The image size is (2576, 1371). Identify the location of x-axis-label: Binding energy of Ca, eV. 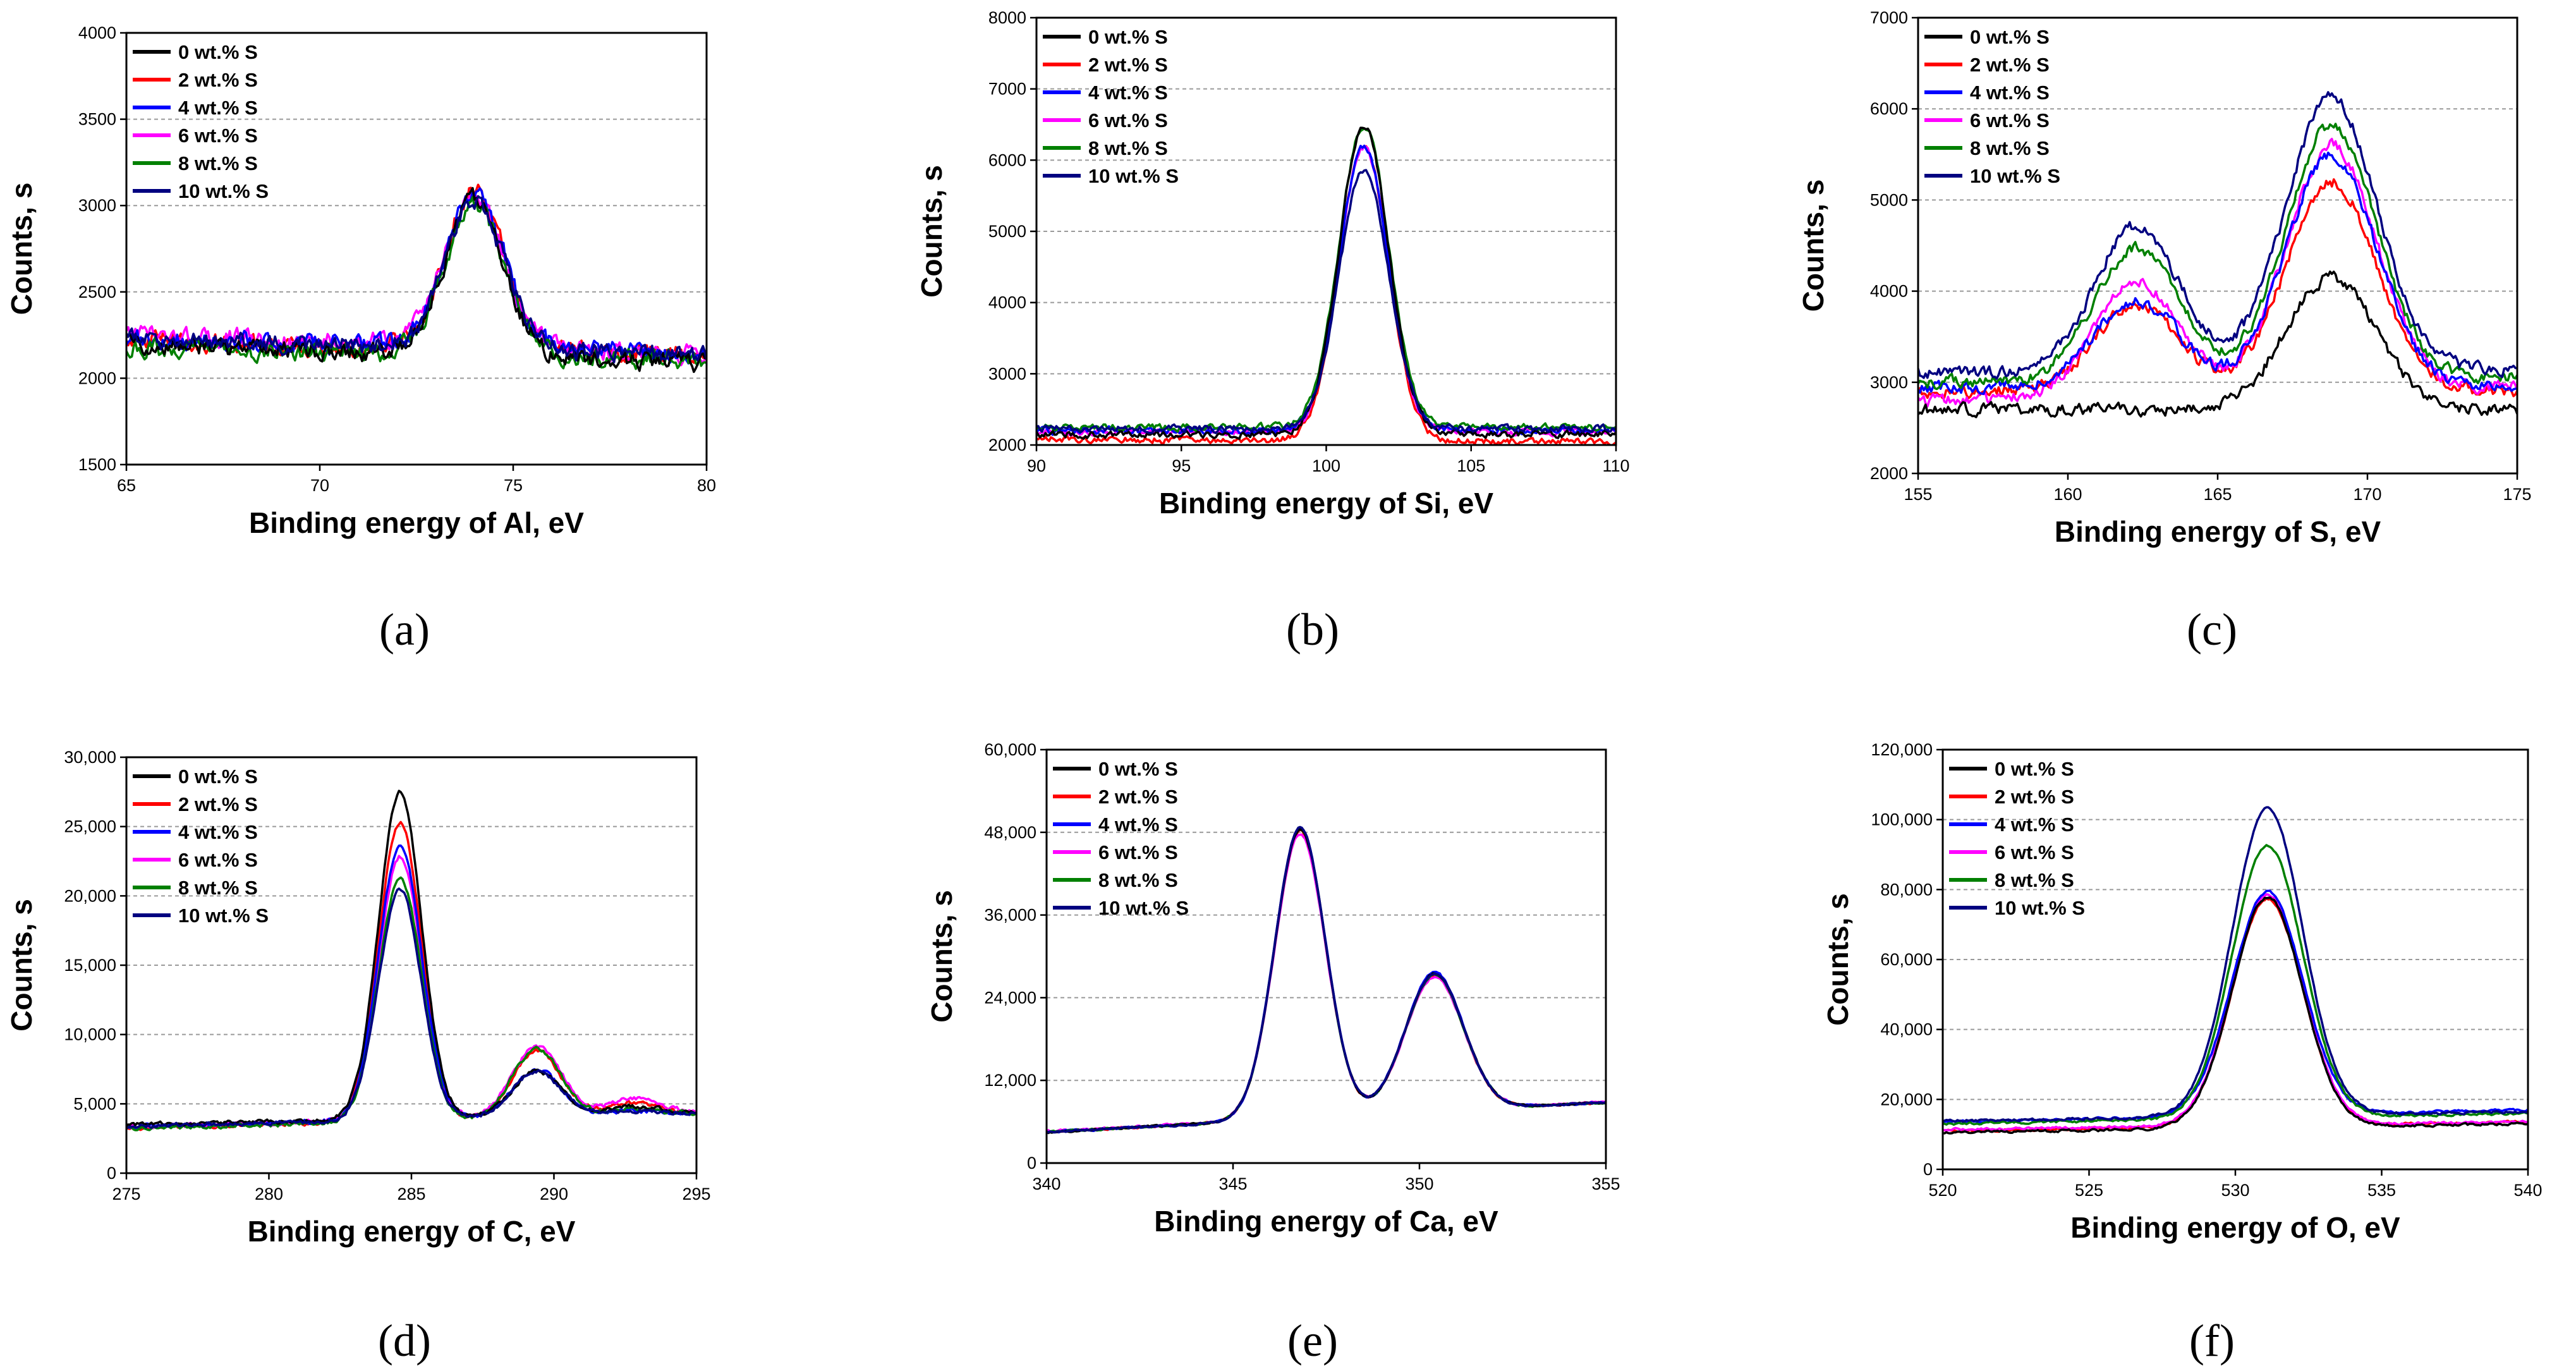
(1326, 1221).